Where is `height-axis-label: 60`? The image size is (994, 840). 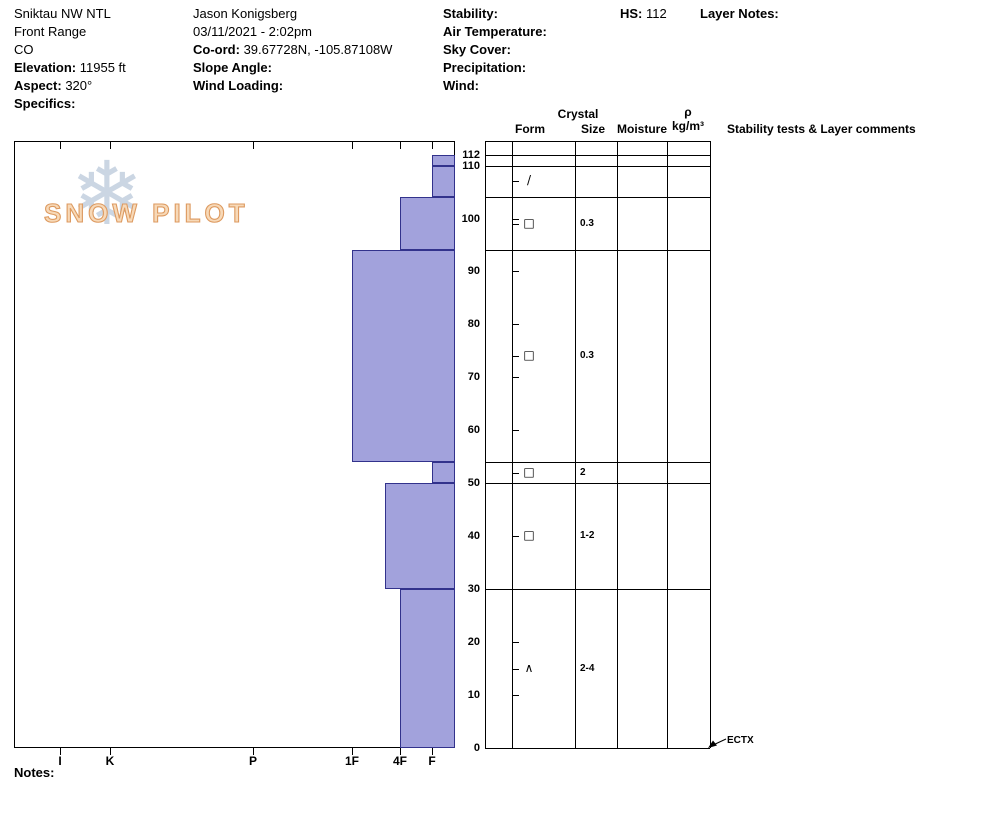
height-axis-label: 60 is located at coordinates (473, 430).